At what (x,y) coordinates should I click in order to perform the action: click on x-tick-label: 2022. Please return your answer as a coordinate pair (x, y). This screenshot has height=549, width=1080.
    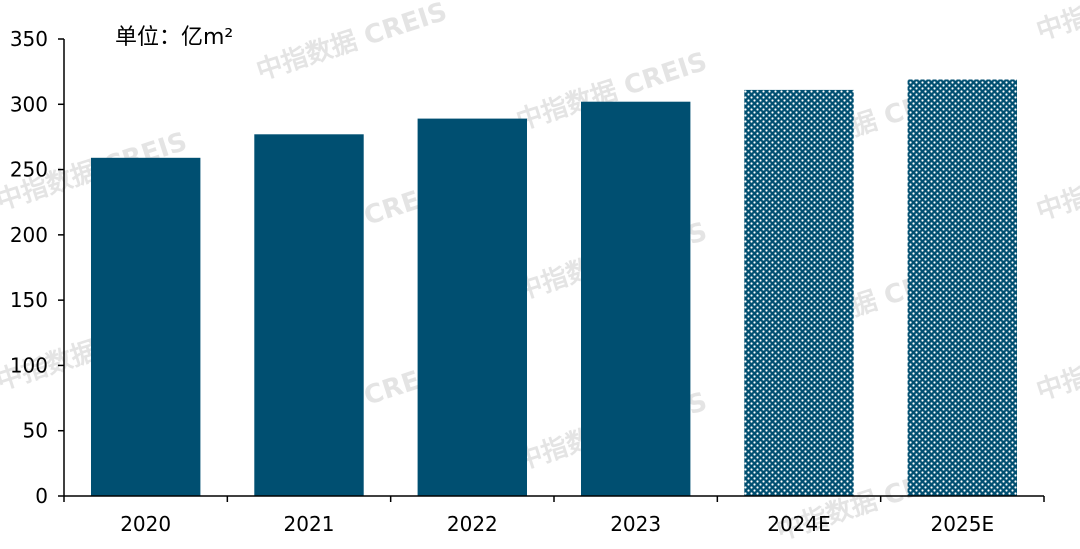
    Looking at the image, I should click on (472, 524).